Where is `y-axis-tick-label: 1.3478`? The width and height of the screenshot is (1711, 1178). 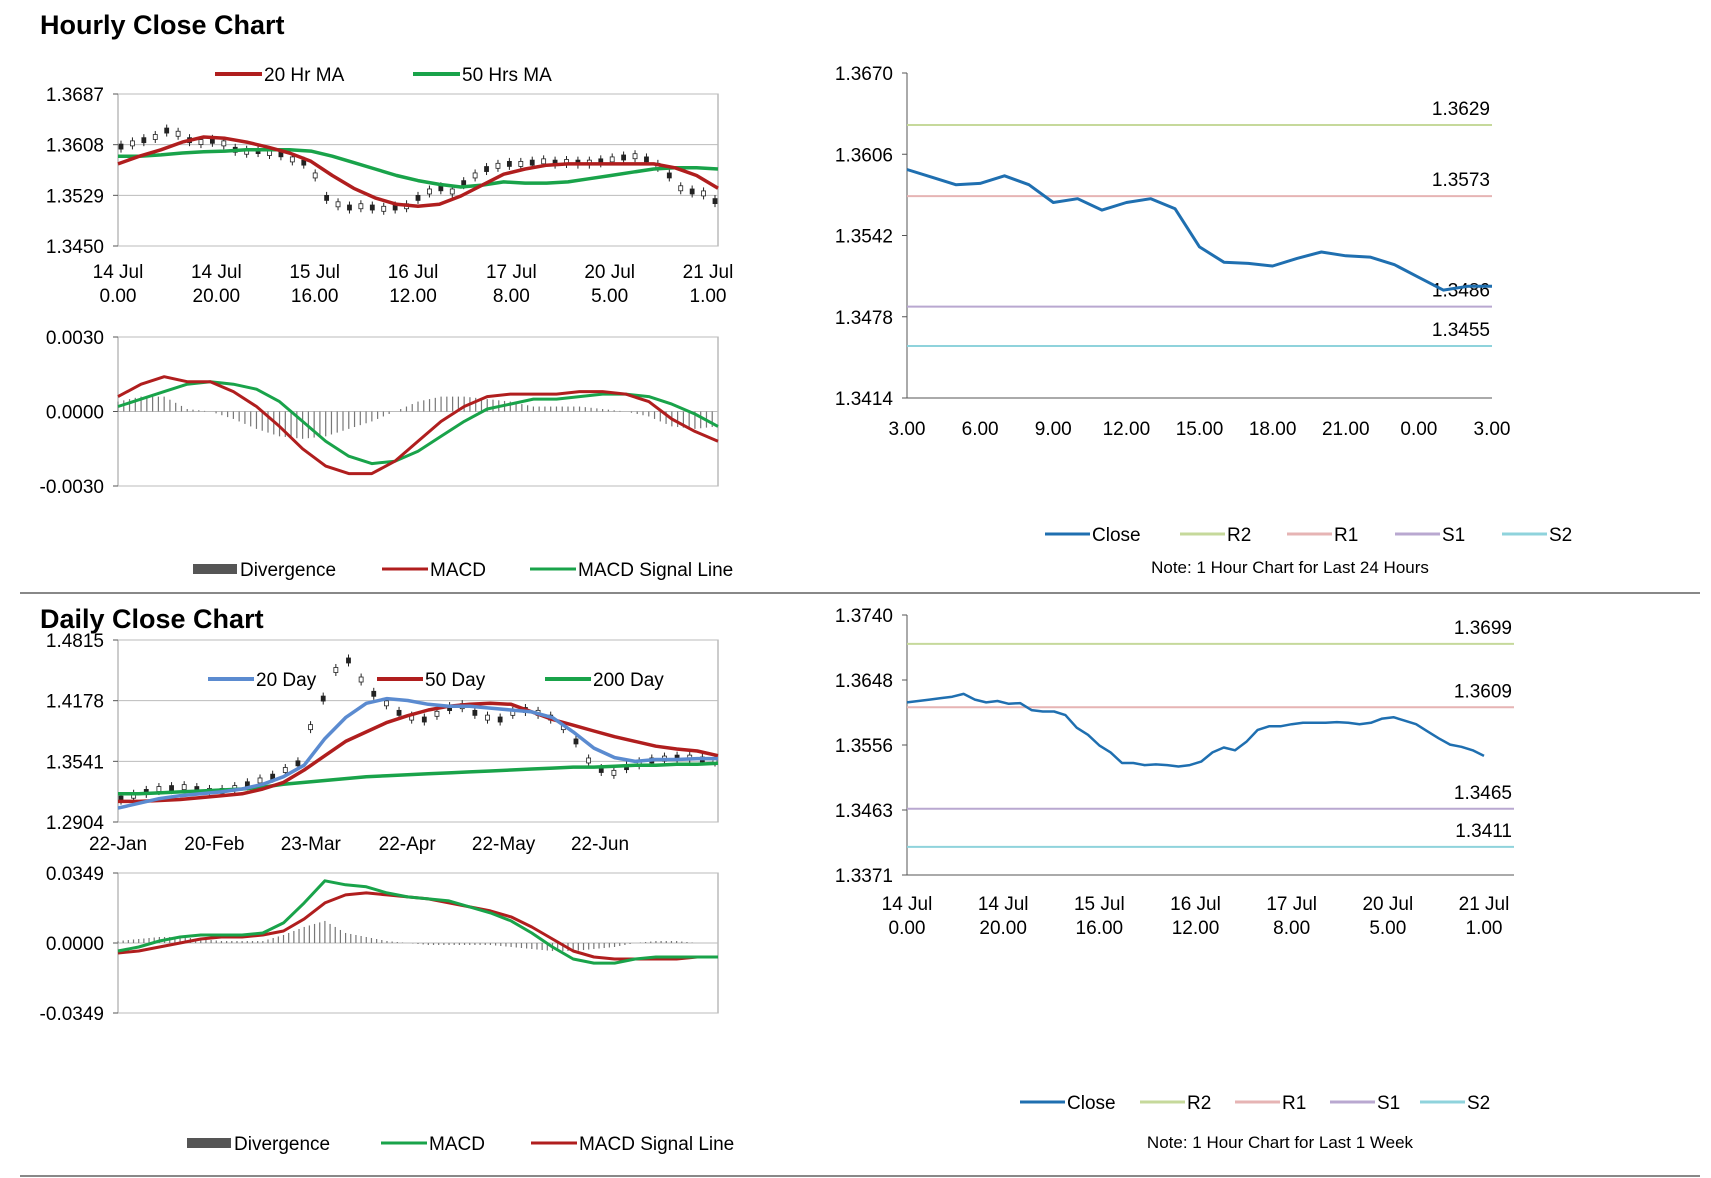
y-axis-tick-label: 1.3478 is located at coordinates (864, 318).